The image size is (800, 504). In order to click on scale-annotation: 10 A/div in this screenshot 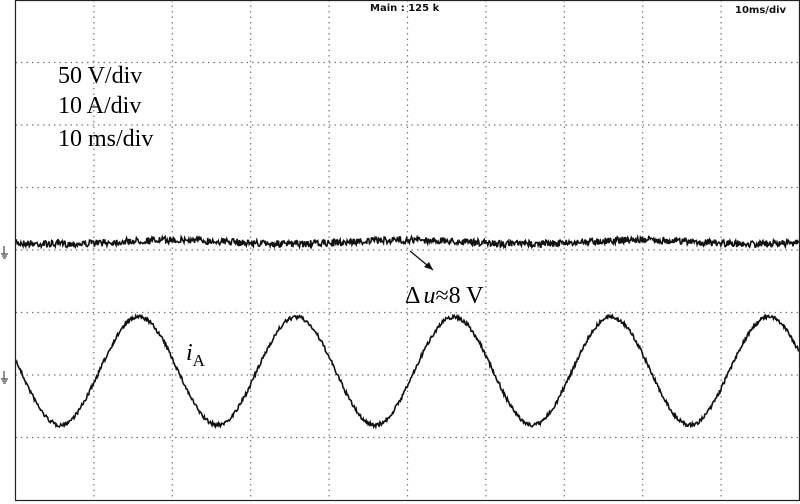, I will do `click(99, 106)`.